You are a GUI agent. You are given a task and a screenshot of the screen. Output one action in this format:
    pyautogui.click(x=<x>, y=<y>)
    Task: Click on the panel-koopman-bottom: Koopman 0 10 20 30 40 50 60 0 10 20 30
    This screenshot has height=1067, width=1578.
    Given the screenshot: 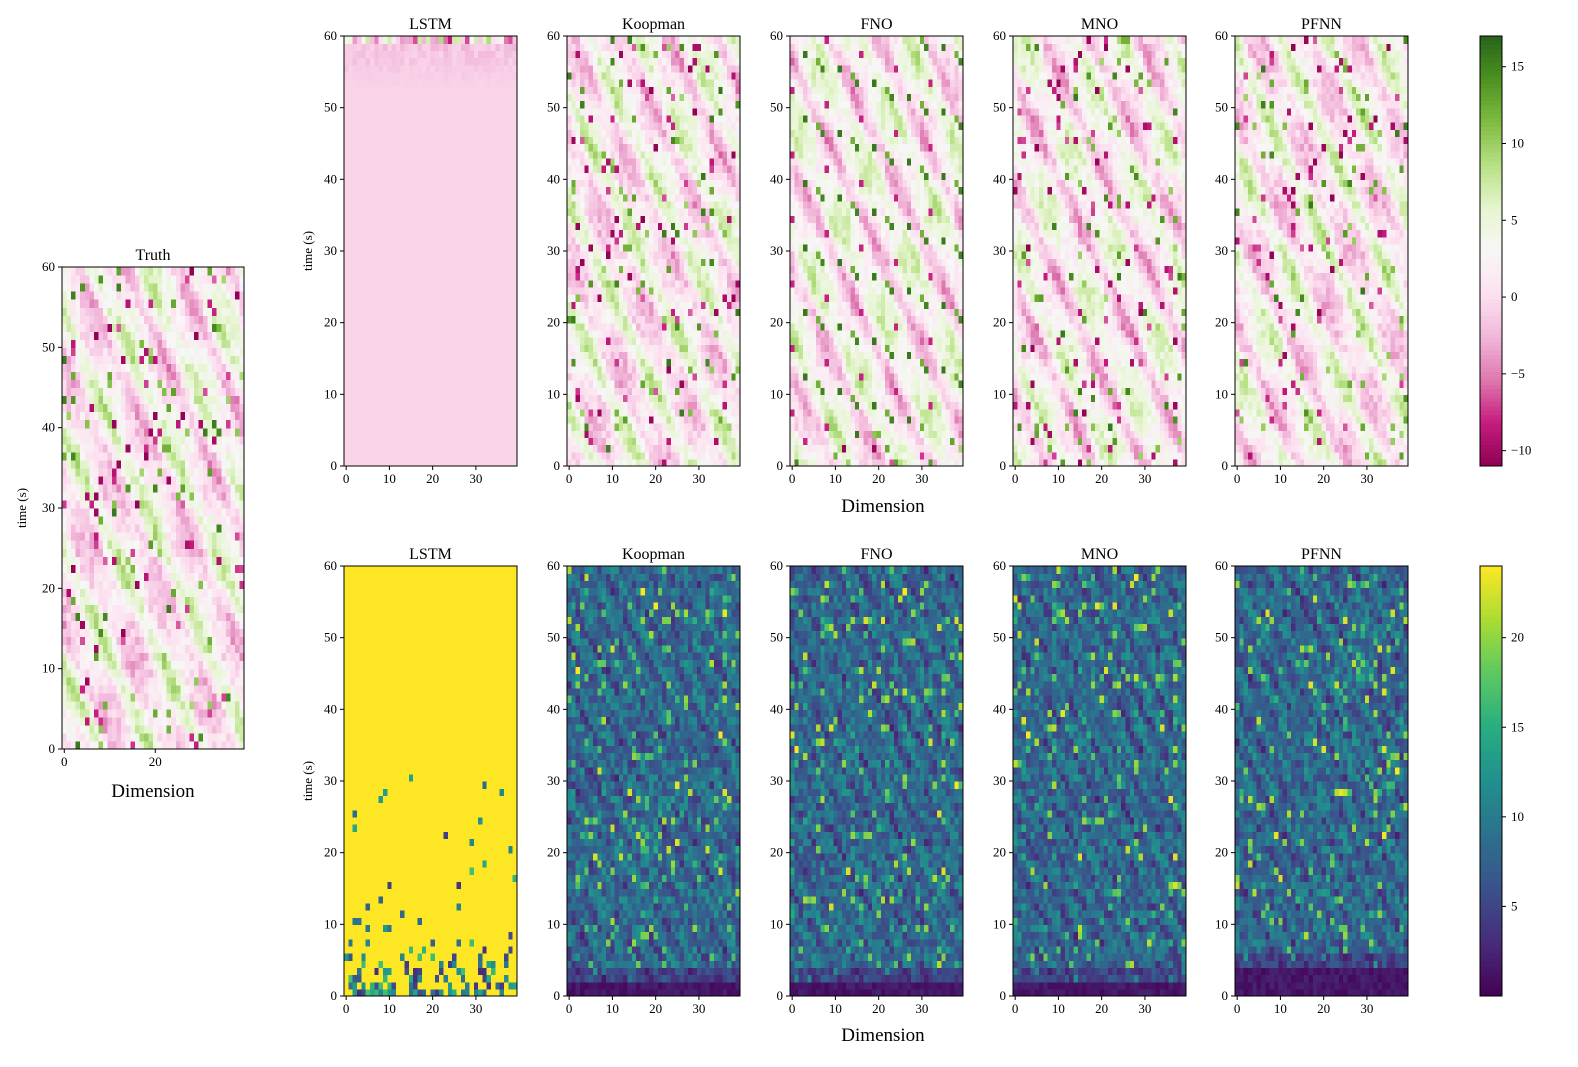 What is the action you would take?
    pyautogui.click(x=644, y=781)
    